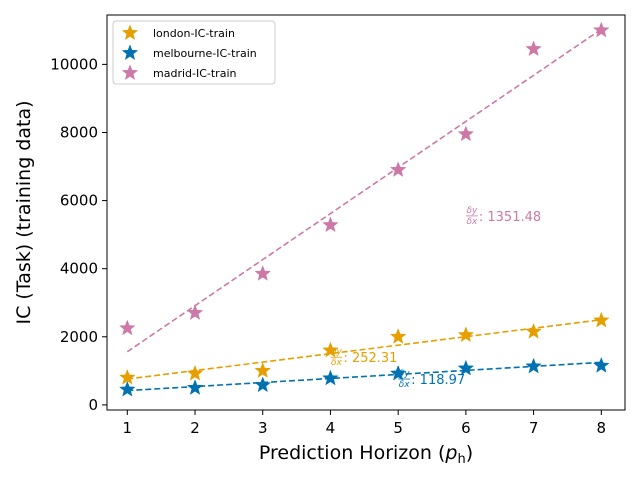  I want to click on x-tick-label: 7, so click(534, 428).